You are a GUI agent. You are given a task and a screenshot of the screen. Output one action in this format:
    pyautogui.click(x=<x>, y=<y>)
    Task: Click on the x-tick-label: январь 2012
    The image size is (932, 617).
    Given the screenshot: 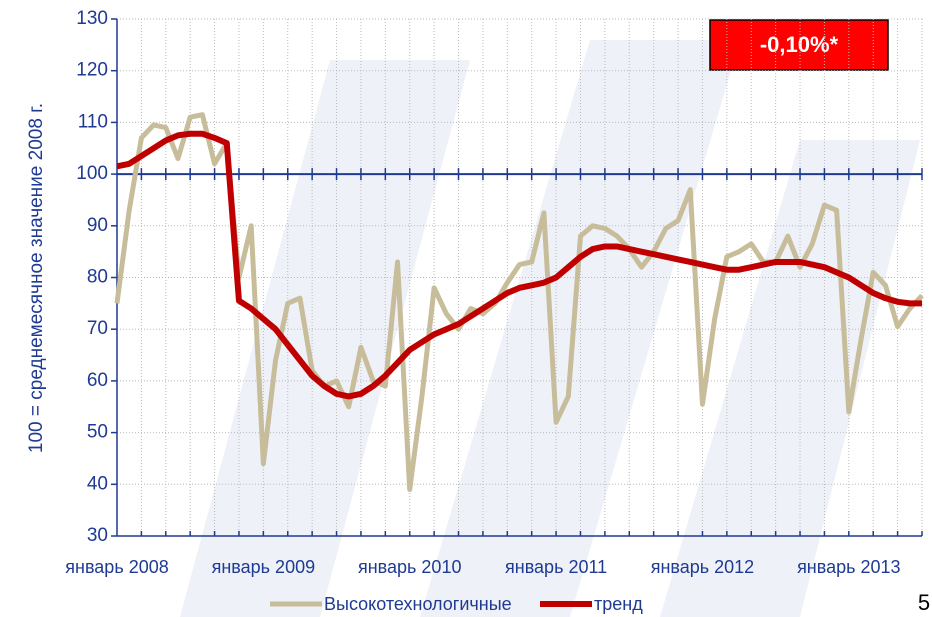 What is the action you would take?
    pyautogui.click(x=703, y=567)
    